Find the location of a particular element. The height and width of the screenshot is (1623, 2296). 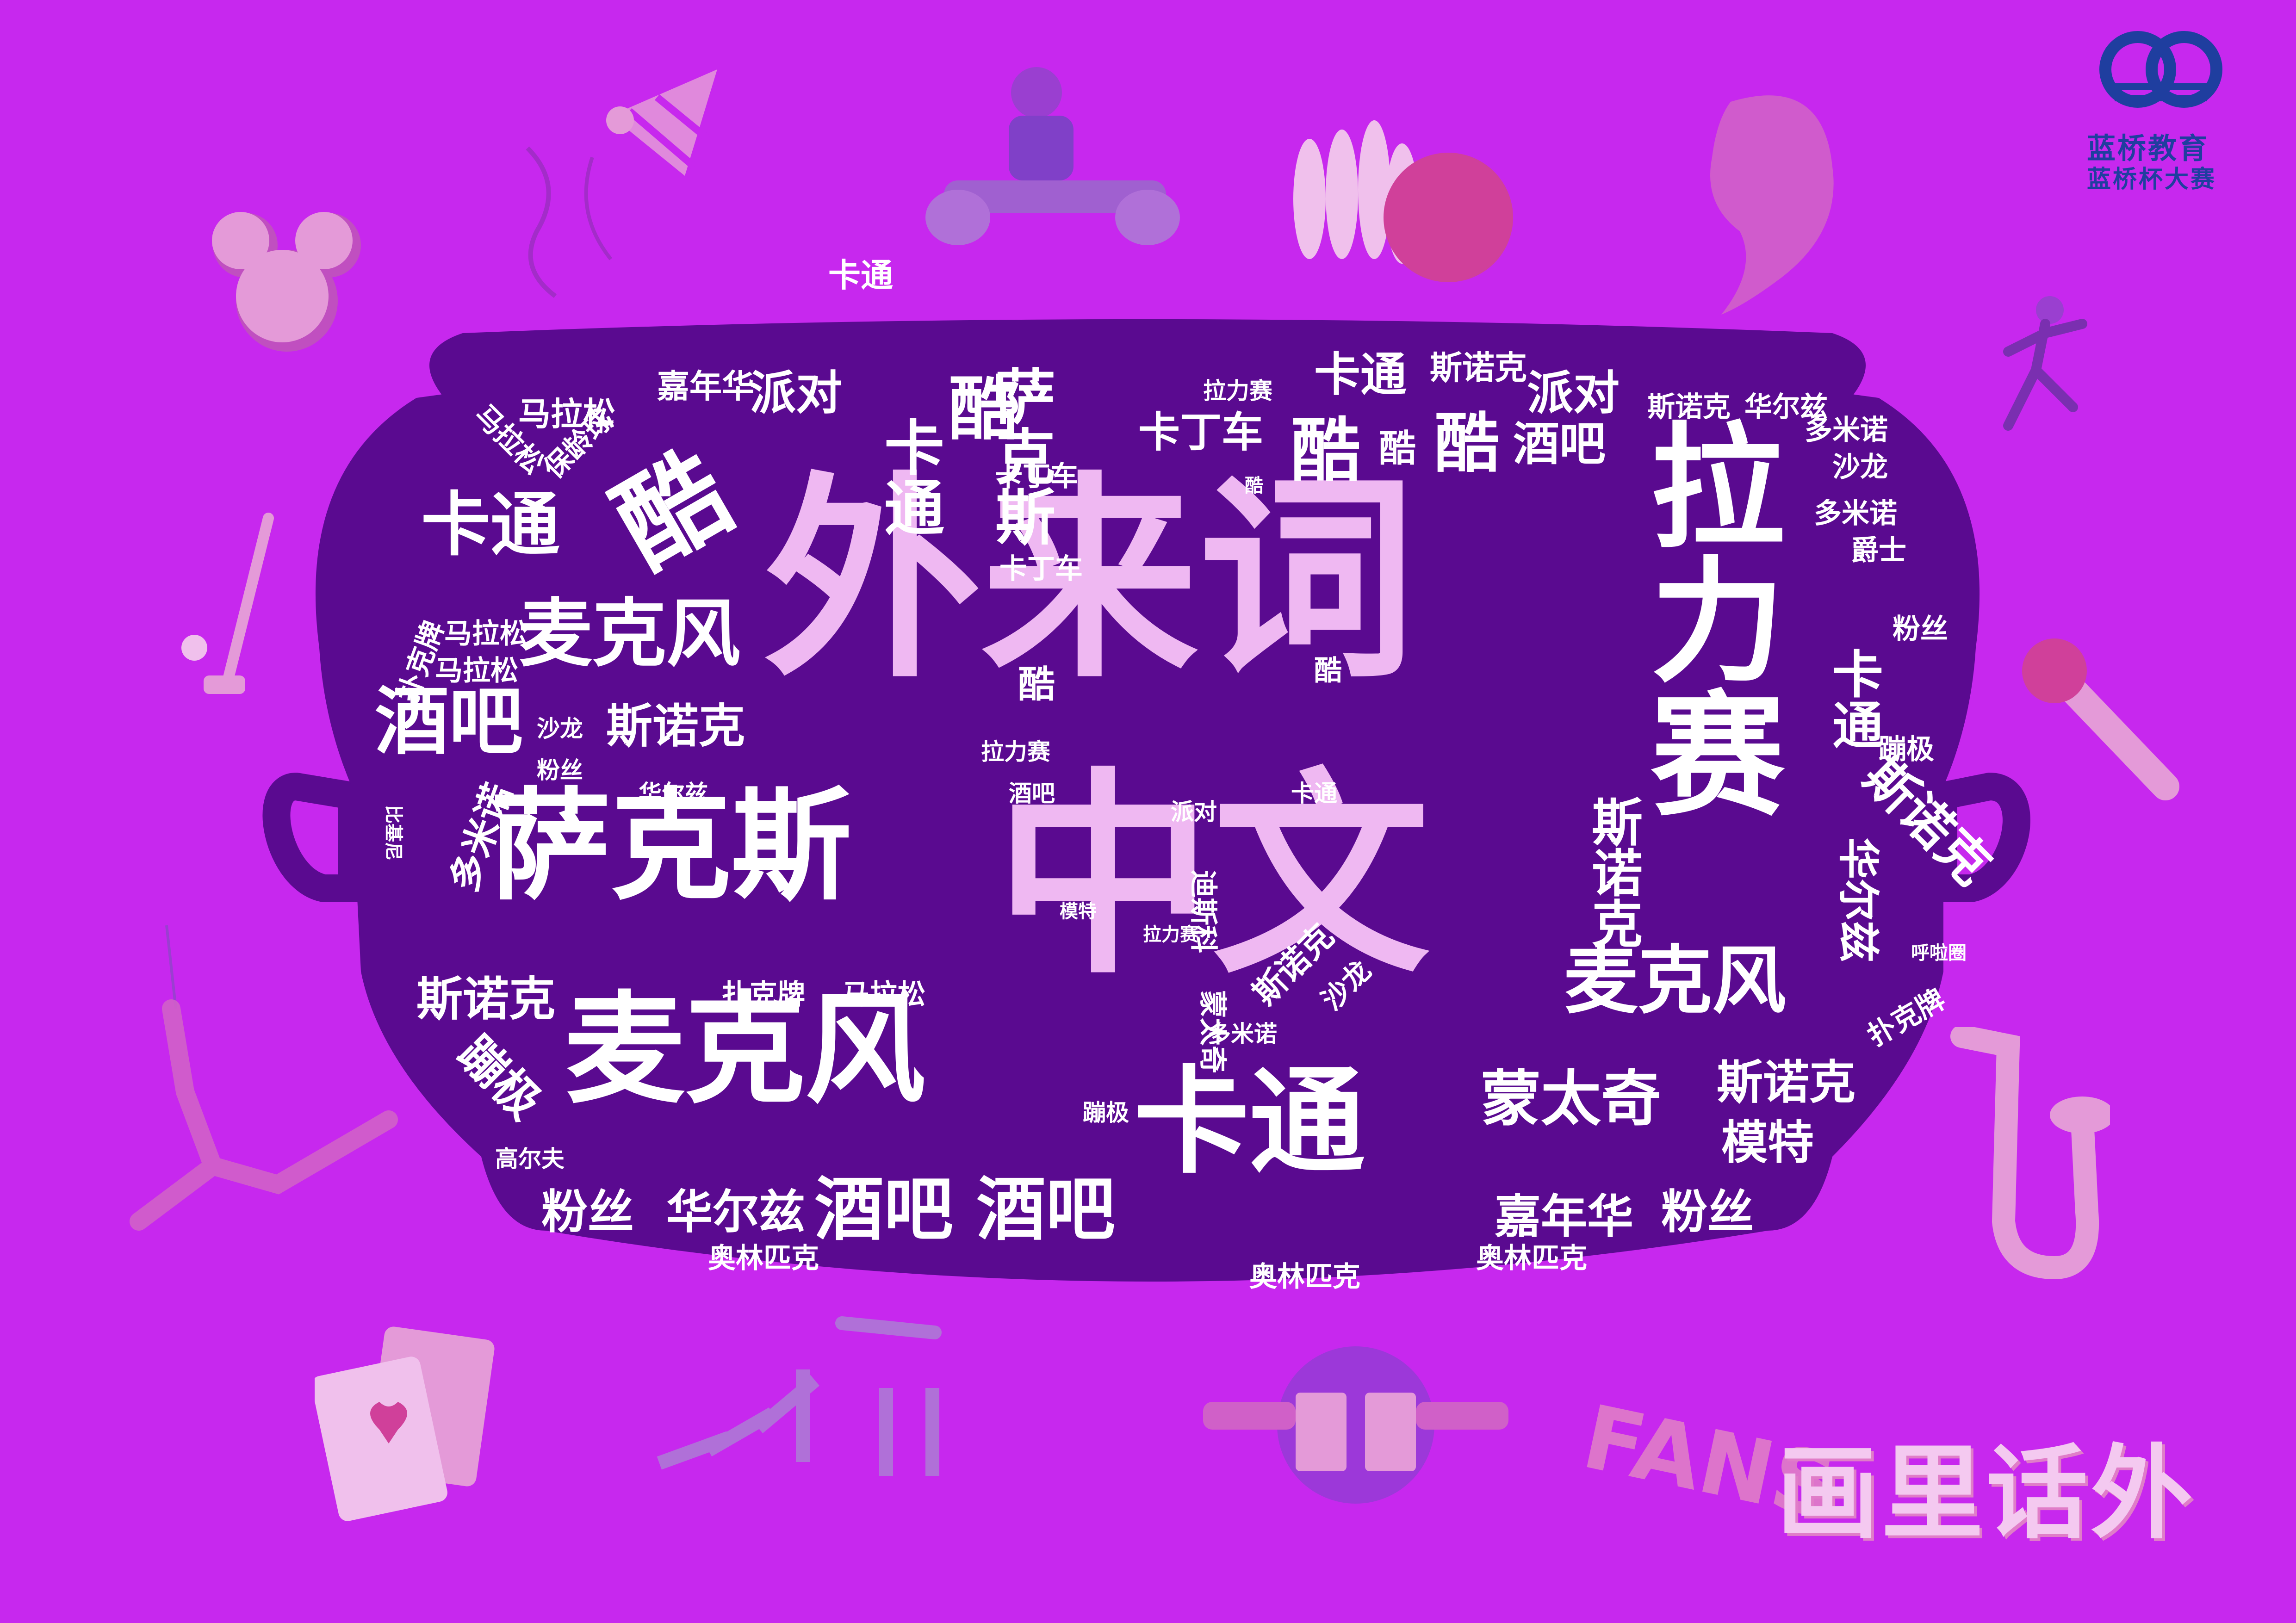

cloud-word: 外来词 is located at coordinates (1090, 580).